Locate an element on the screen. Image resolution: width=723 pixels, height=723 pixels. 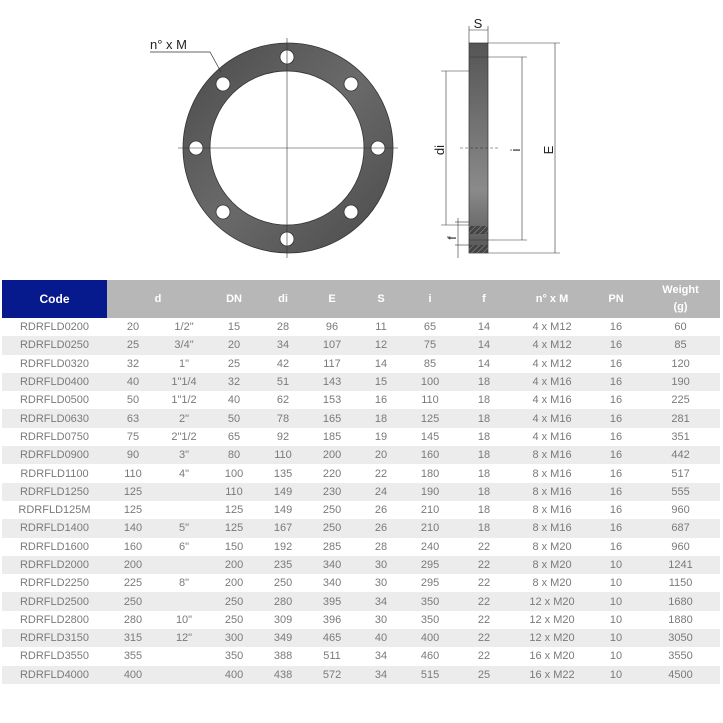
cell-s: 34 is located at coordinates (381, 674).